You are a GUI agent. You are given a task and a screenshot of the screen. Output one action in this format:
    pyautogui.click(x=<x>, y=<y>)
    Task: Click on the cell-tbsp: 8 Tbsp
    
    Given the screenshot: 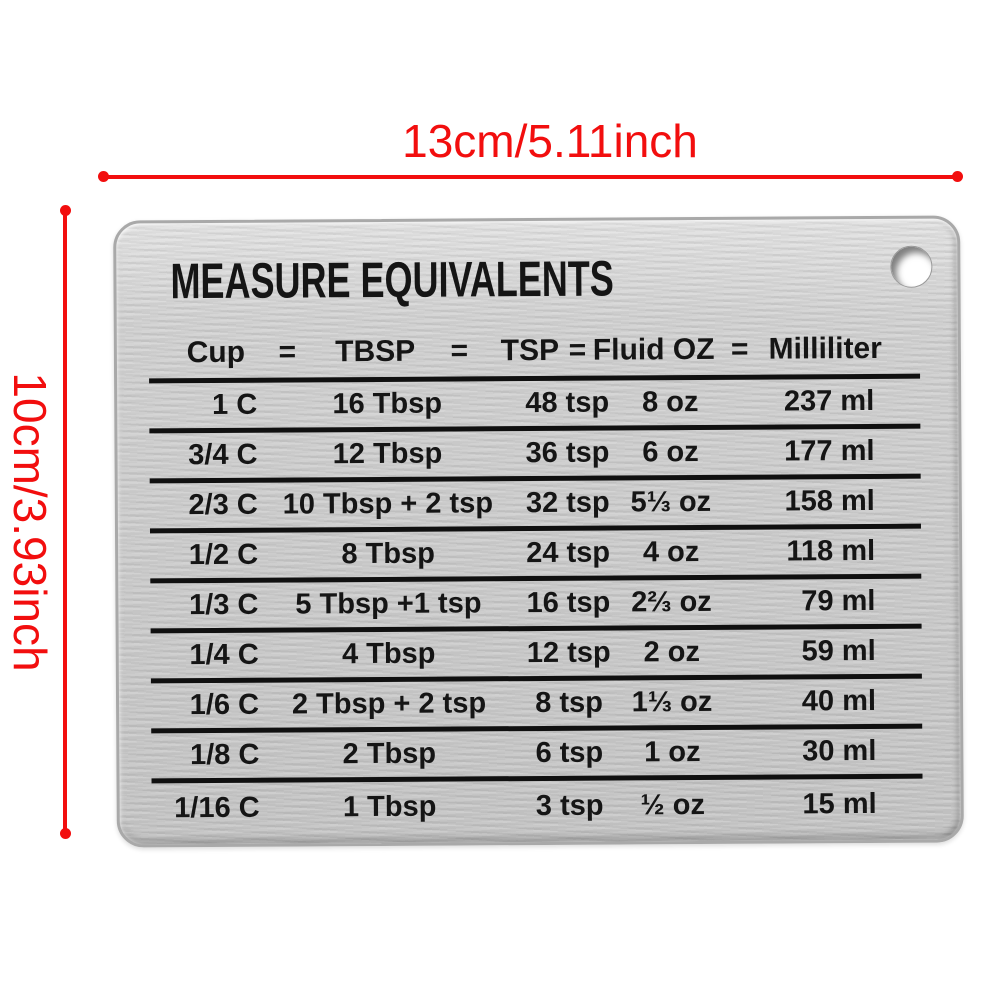 What is the action you would take?
    pyautogui.click(x=388, y=554)
    